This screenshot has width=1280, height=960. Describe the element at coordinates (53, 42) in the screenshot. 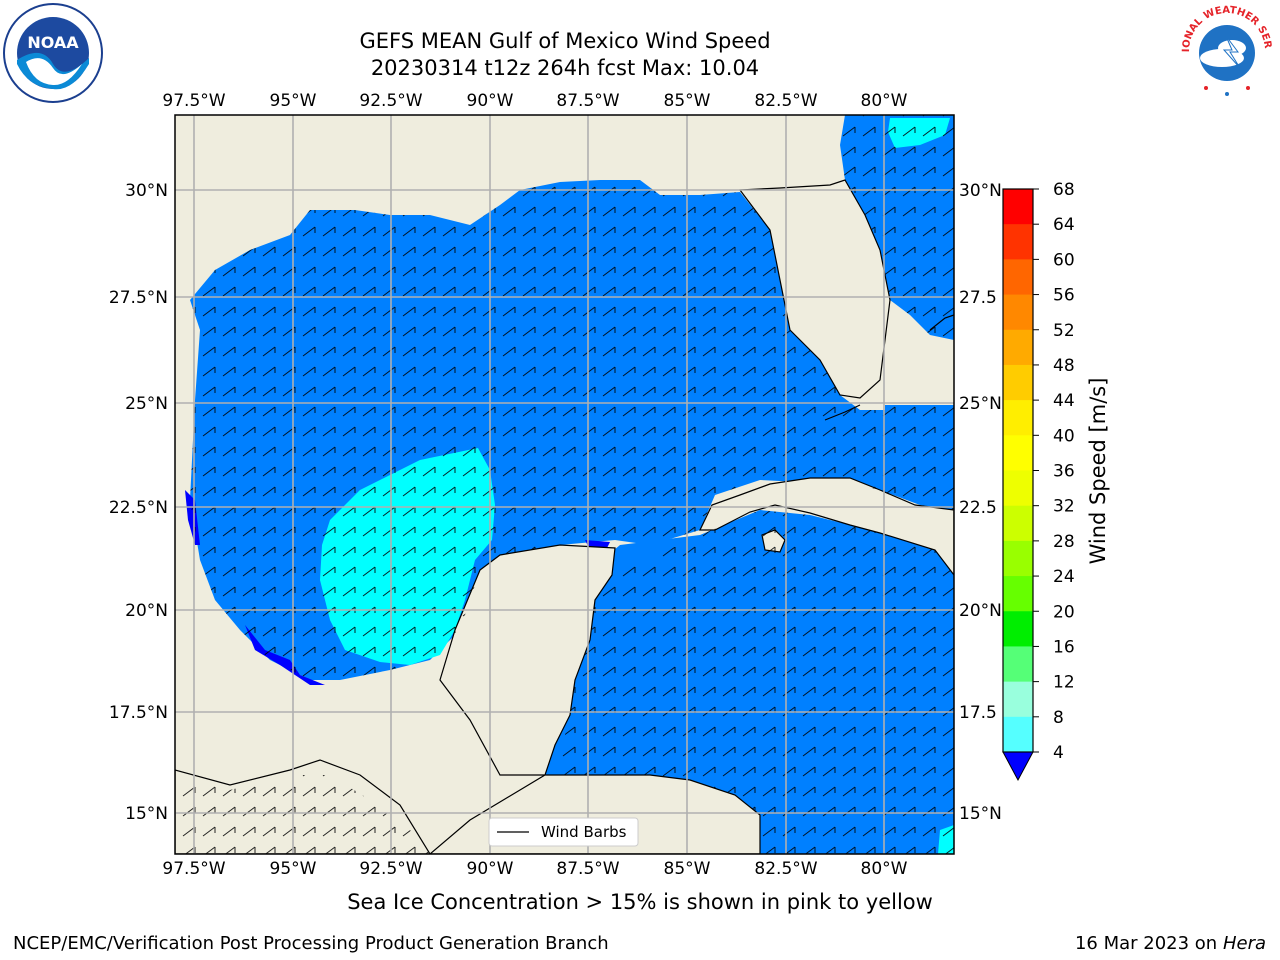

I see `noaa-logo-text: NOAA` at that location.